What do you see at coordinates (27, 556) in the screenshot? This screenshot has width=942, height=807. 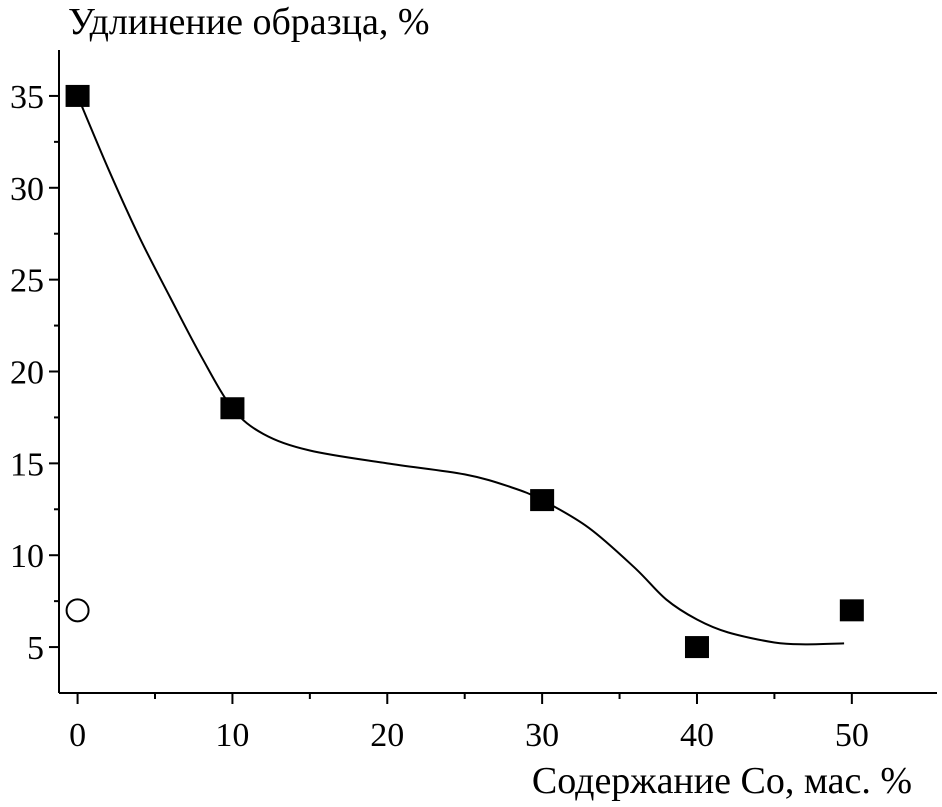 I see `y-tick-label: 10` at bounding box center [27, 556].